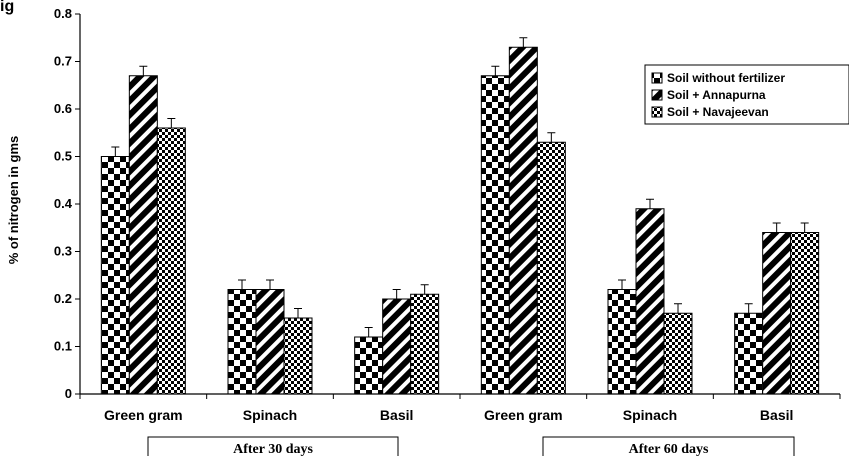  What do you see at coordinates (471, 446) in the screenshot?
I see `group-boxes: After 30 days After 60 days` at bounding box center [471, 446].